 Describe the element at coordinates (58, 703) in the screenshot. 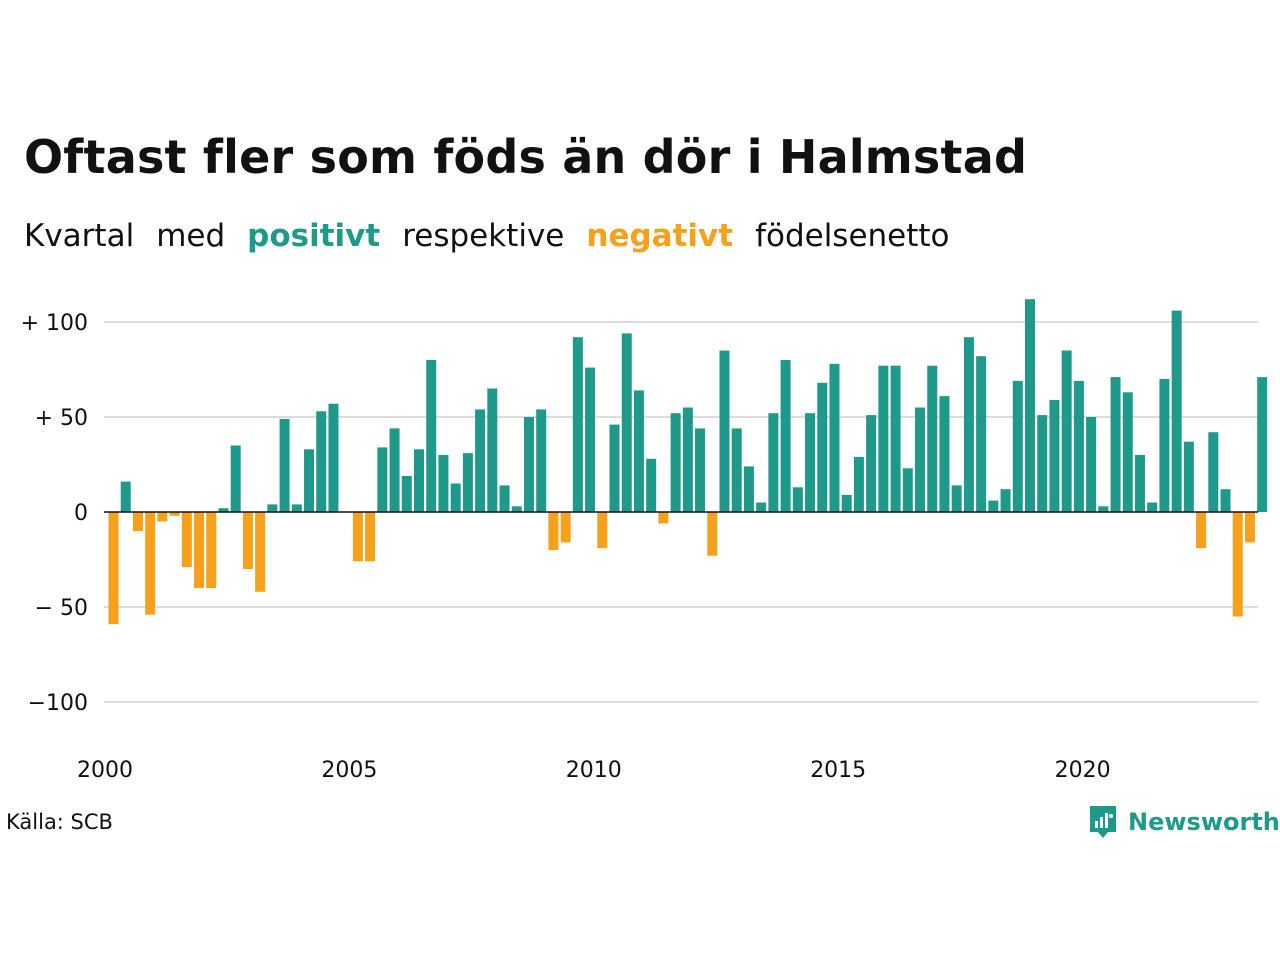

I see `y-tick-label: −100` at that location.